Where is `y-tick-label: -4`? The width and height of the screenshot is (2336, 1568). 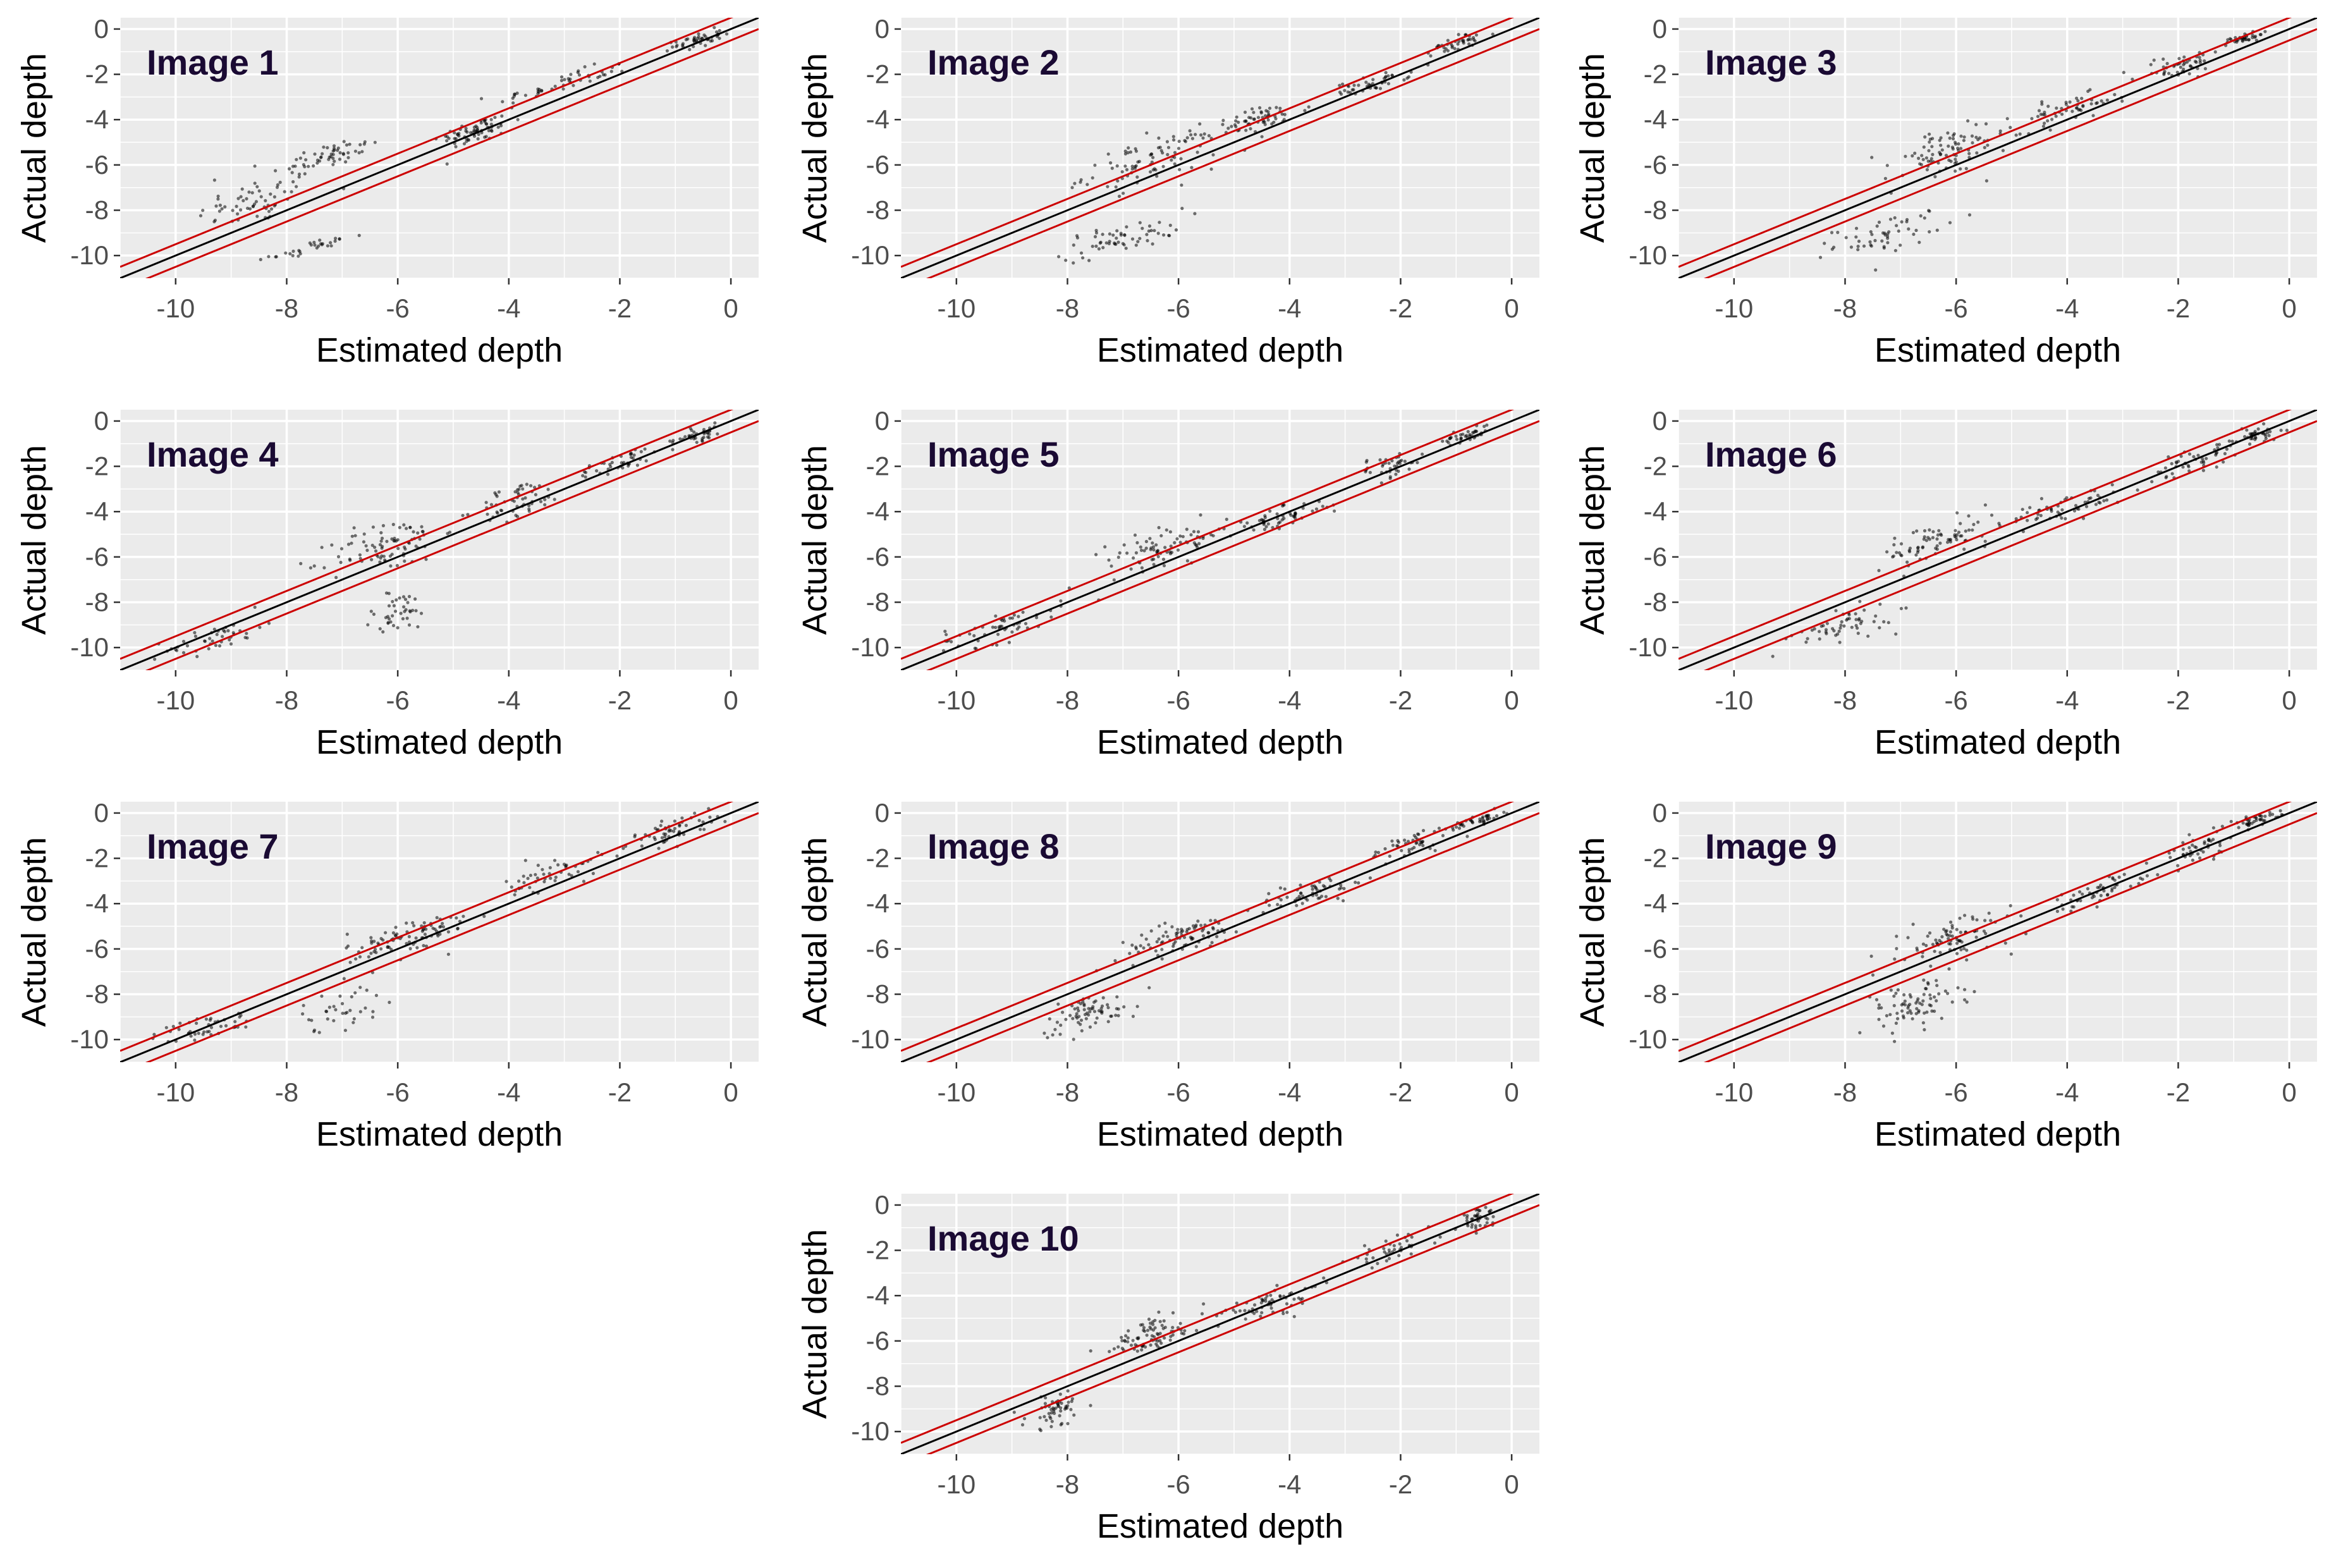 y-tick-label: -4 is located at coordinates (97, 903).